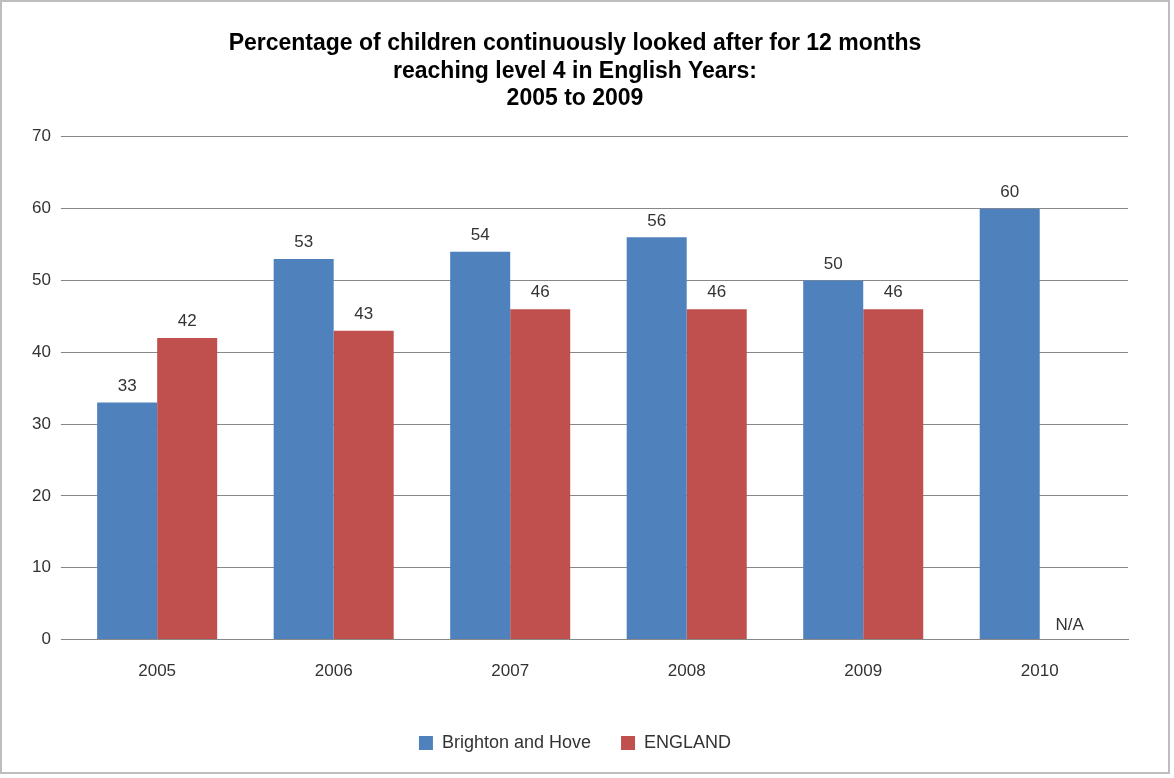 The image size is (1174, 778). What do you see at coordinates (1010, 191) in the screenshot?
I see `data-label: 60` at bounding box center [1010, 191].